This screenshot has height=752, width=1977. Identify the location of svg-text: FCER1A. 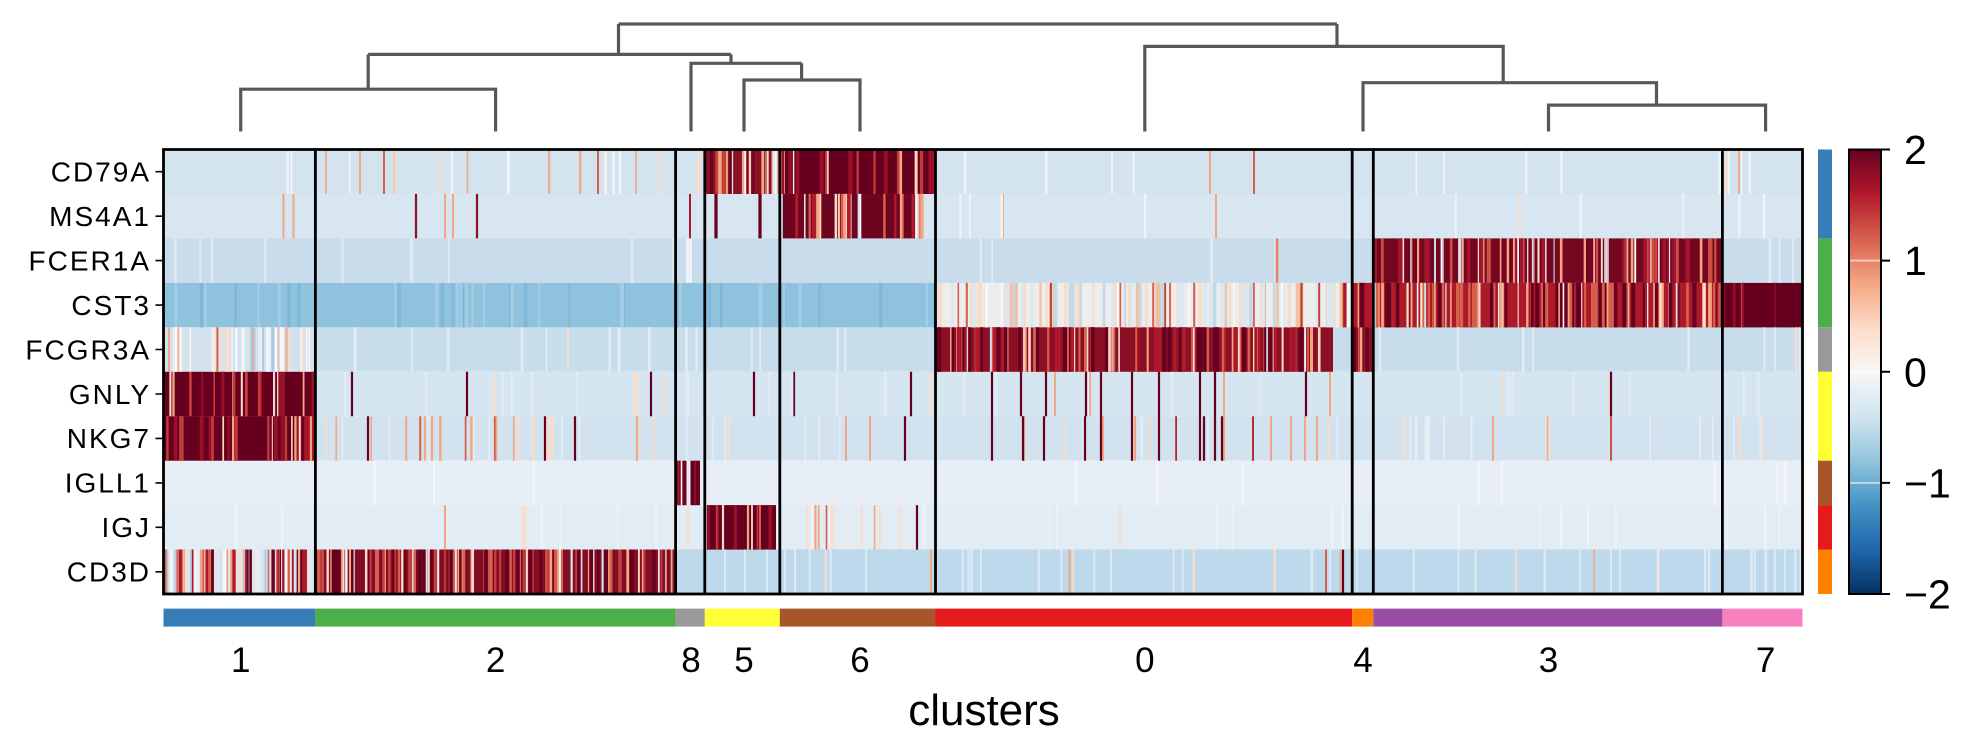
(90, 260).